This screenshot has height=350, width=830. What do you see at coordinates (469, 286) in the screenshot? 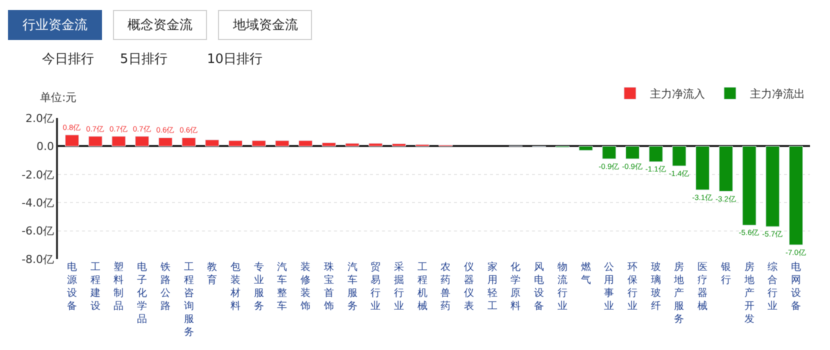
I see `x-tick-label: 仪器仪表` at bounding box center [469, 286].